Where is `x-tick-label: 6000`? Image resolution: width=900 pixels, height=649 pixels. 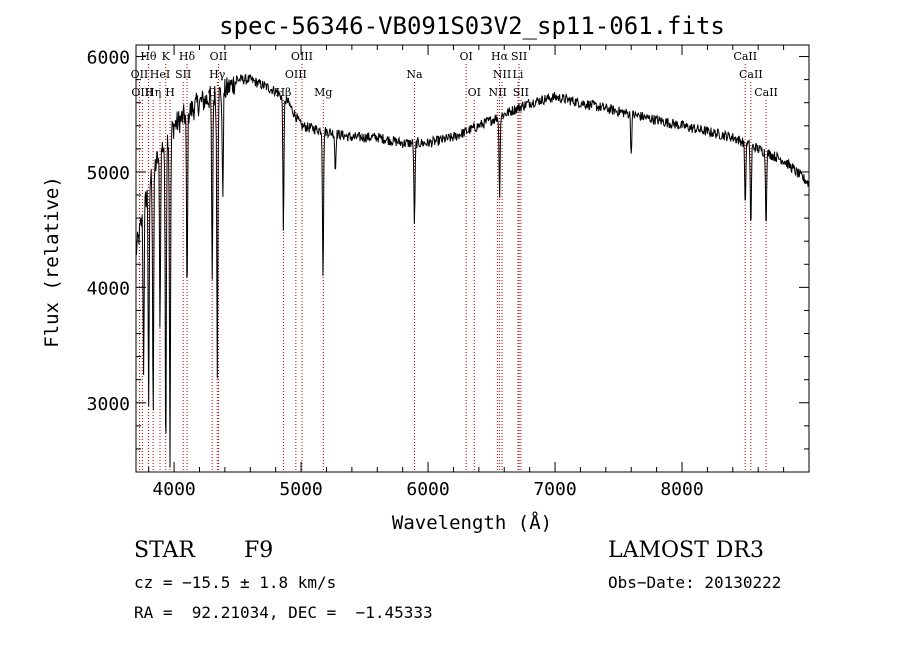
x-tick-label: 6000 is located at coordinates (427, 489).